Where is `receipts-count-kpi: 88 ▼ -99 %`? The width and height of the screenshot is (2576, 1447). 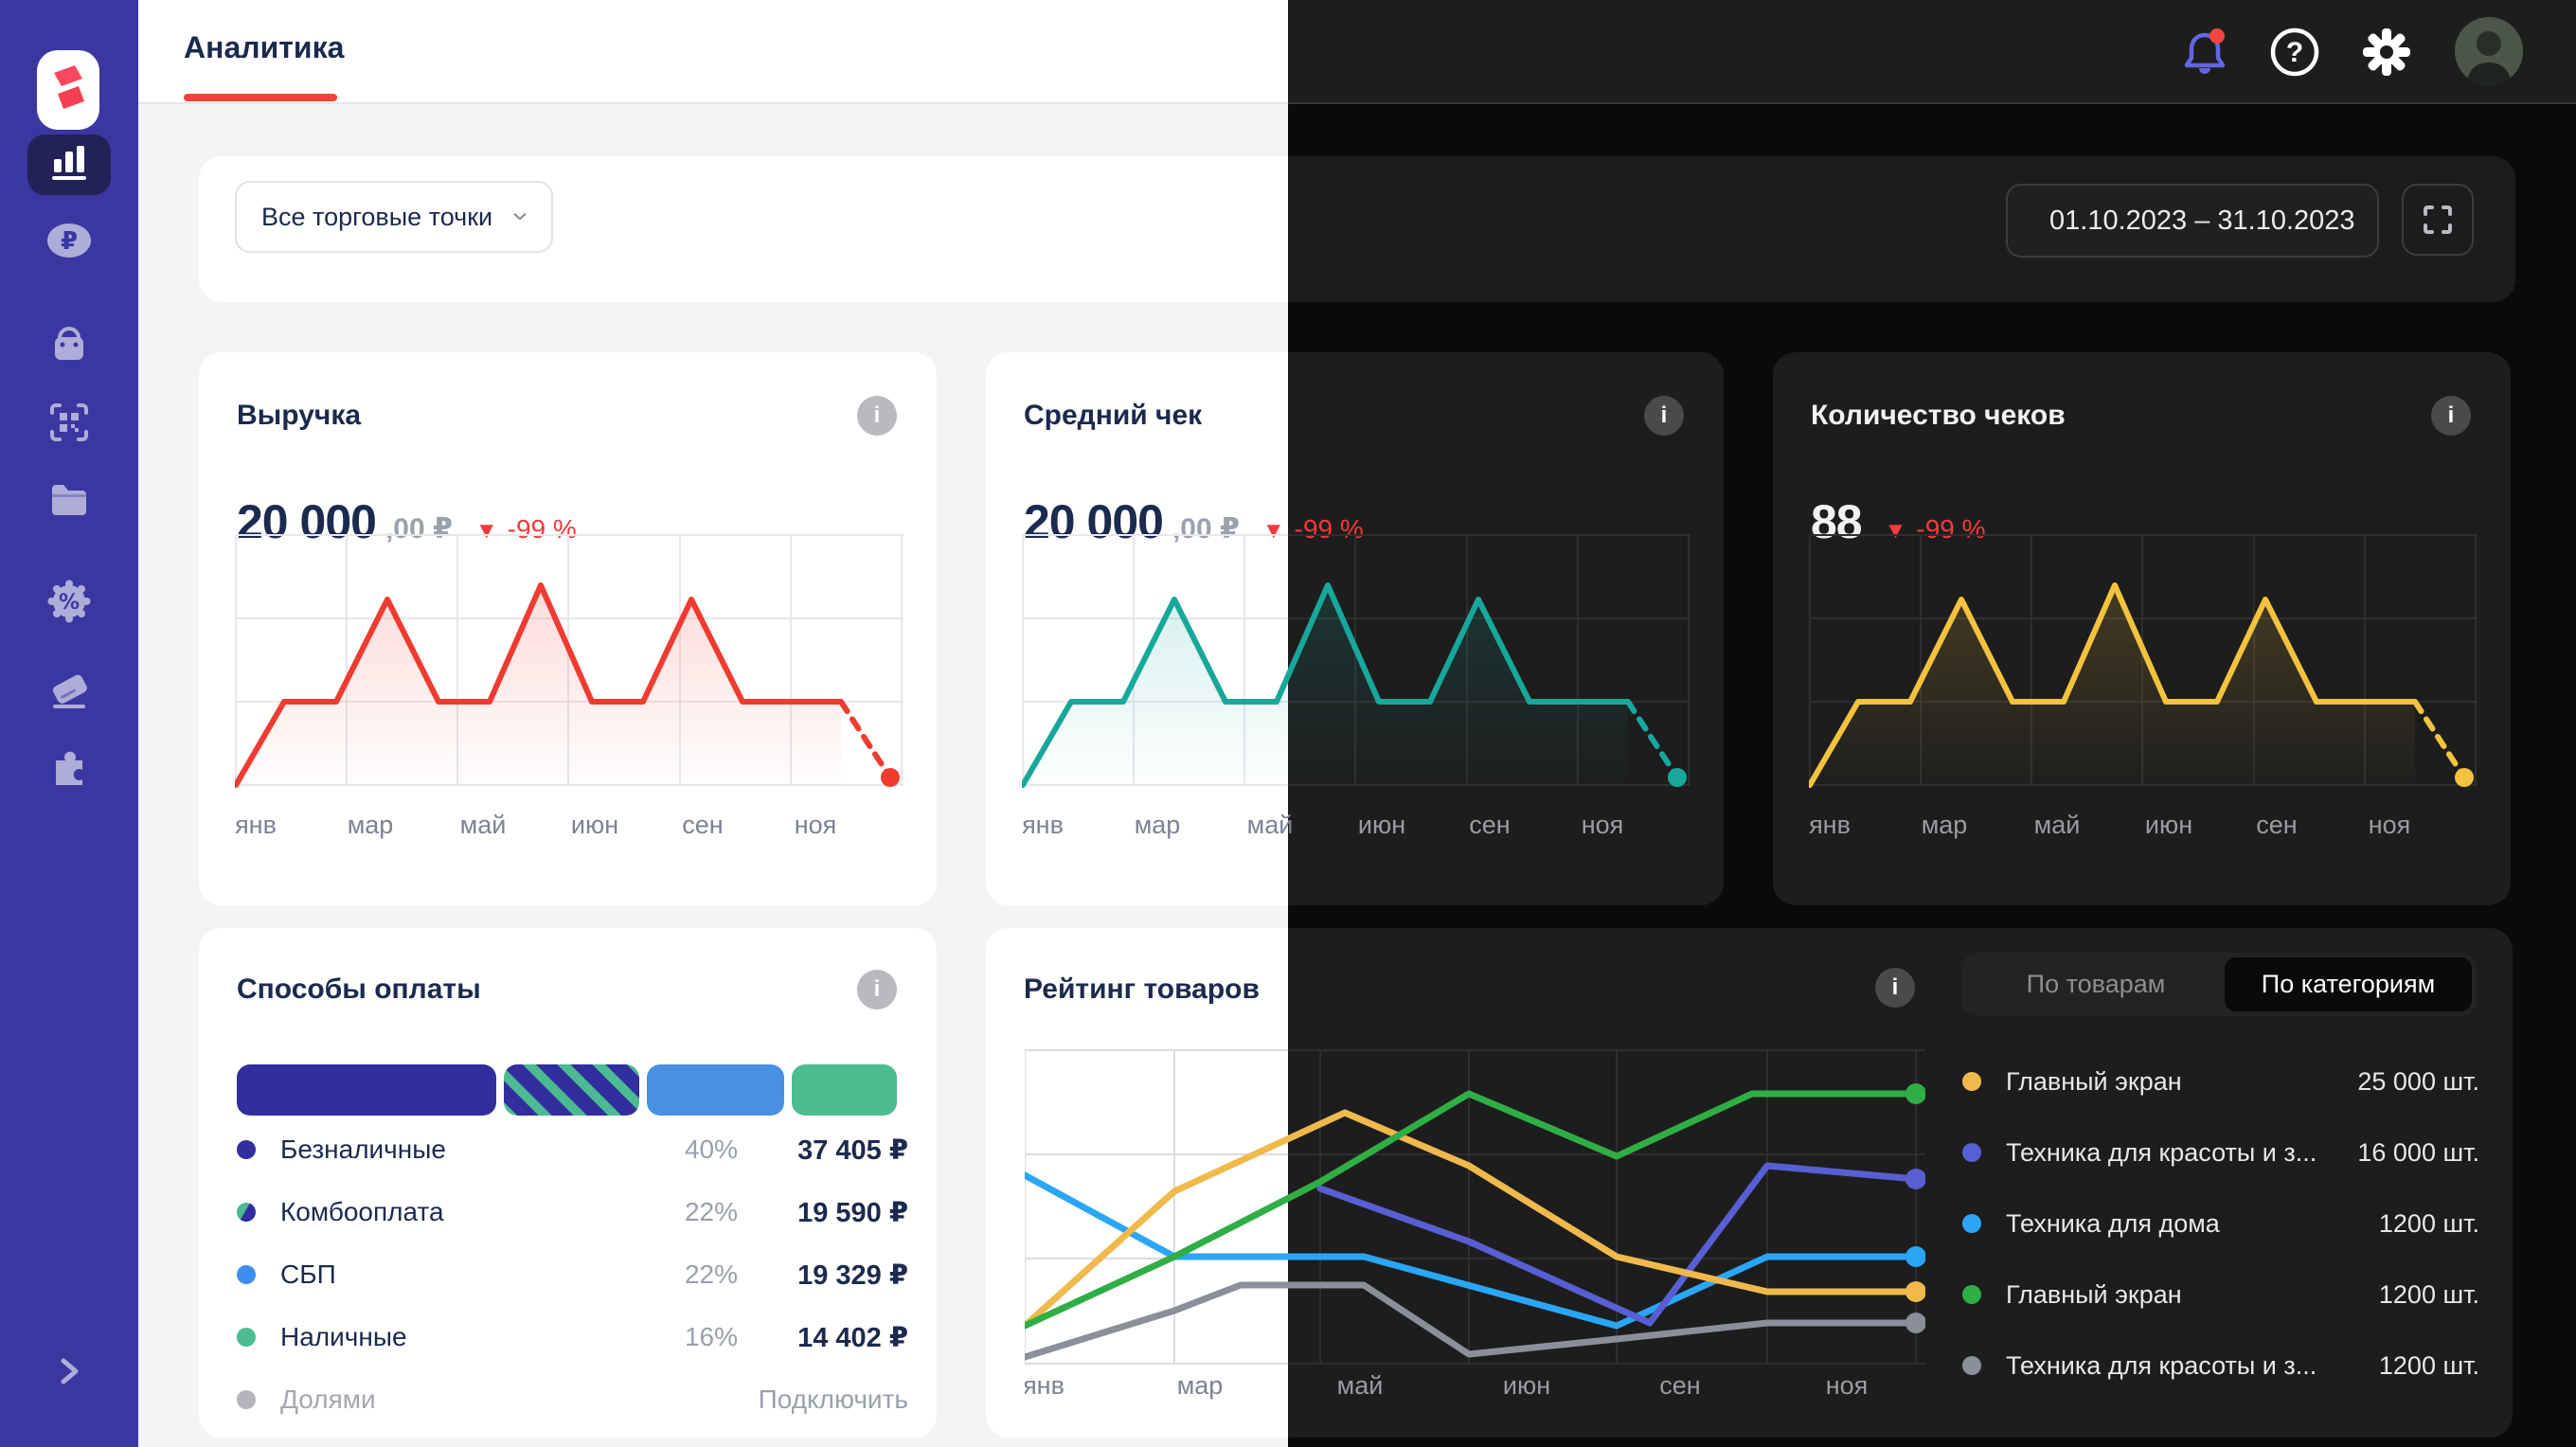
receipts-count-kpi: 88 ▼ -99 % is located at coordinates (1898, 521).